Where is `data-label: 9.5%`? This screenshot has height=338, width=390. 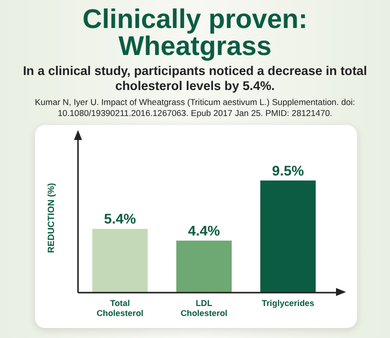 data-label: 9.5% is located at coordinates (288, 170).